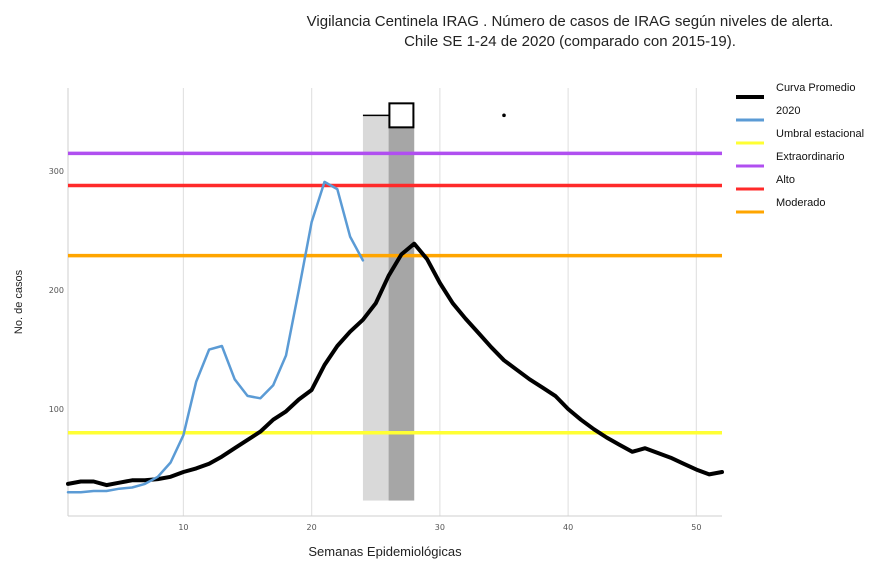 The width and height of the screenshot is (887, 562). What do you see at coordinates (815, 88) in the screenshot?
I see `legend-label: Curva Promedio` at bounding box center [815, 88].